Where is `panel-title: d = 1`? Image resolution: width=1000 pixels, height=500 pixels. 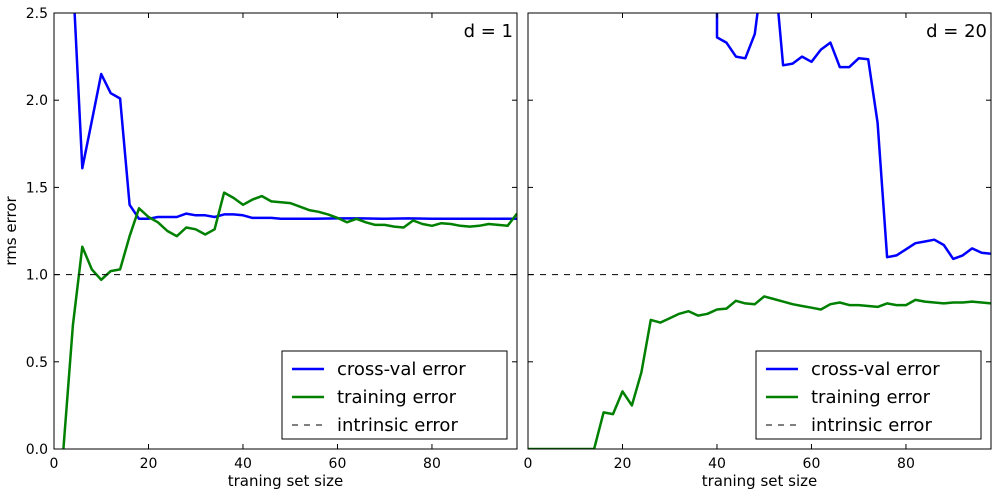
panel-title: d = 1 is located at coordinates (488, 31).